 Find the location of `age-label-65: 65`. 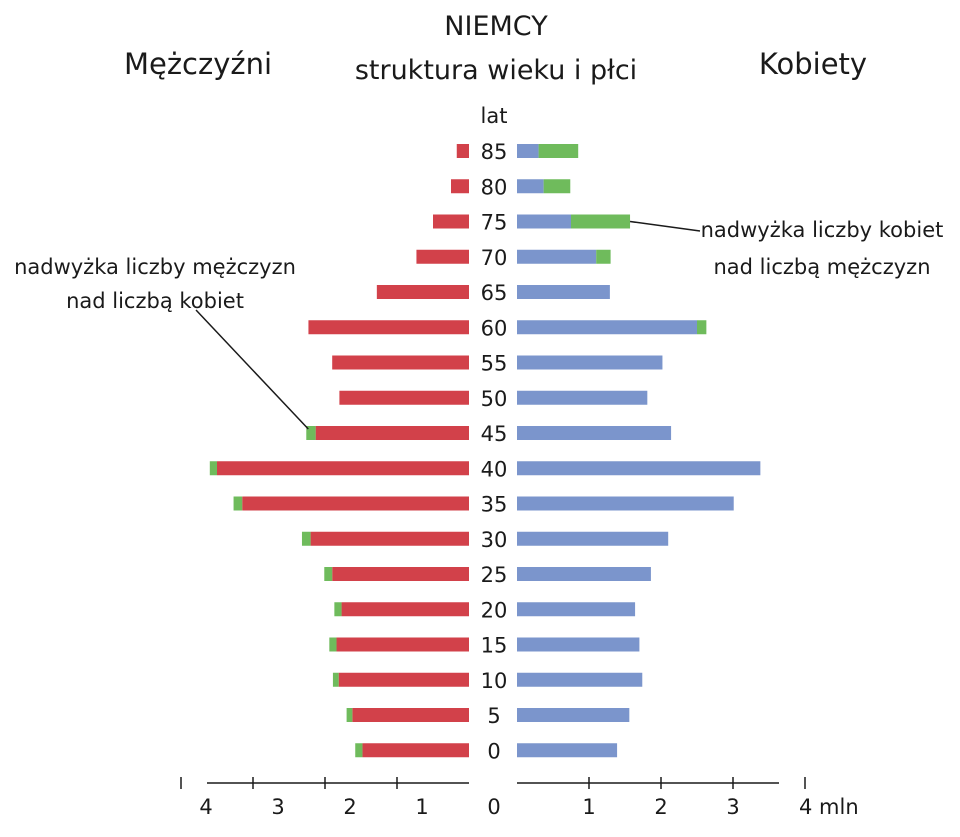

age-label-65: 65 is located at coordinates (494, 293).